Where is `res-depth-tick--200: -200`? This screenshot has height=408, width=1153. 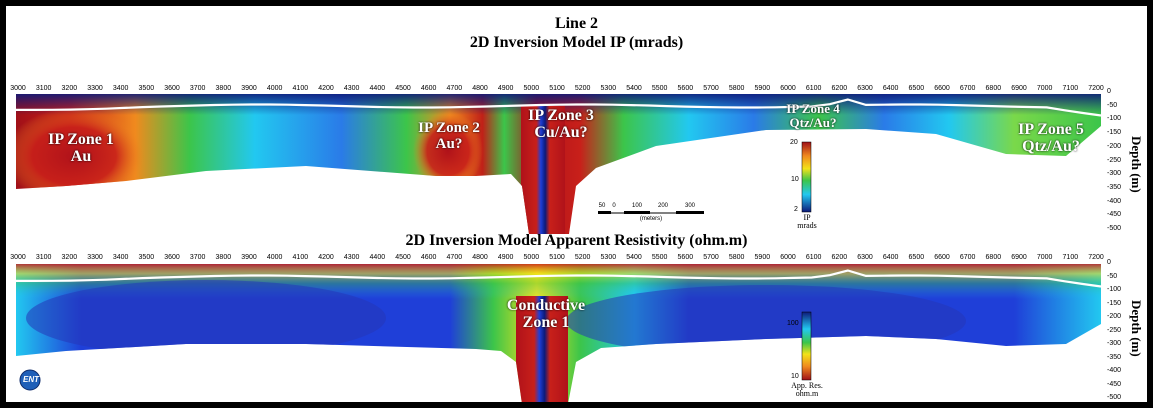 res-depth-tick--200: -200 is located at coordinates (1114, 316).